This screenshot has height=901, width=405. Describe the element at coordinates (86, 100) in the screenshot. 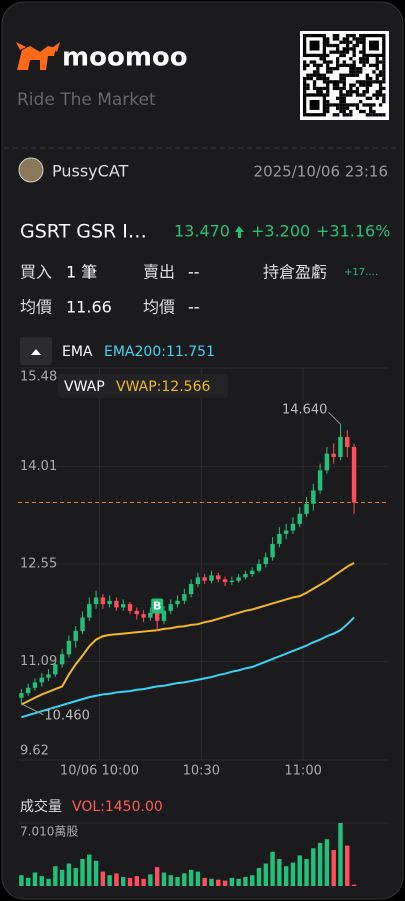

I see `slogan: Ride The Market` at that location.